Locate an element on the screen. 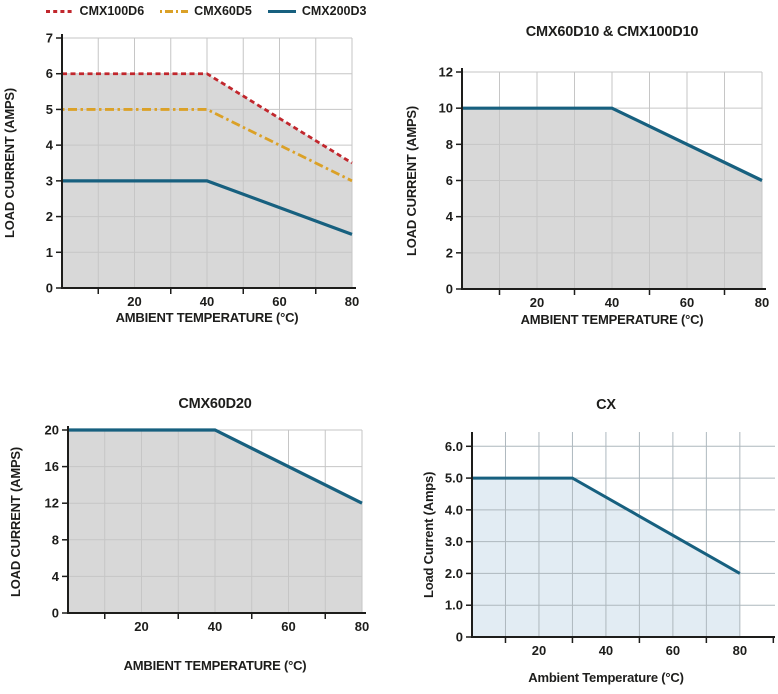 The width and height of the screenshot is (778, 694). y-tick-label: 1 is located at coordinates (49, 252).